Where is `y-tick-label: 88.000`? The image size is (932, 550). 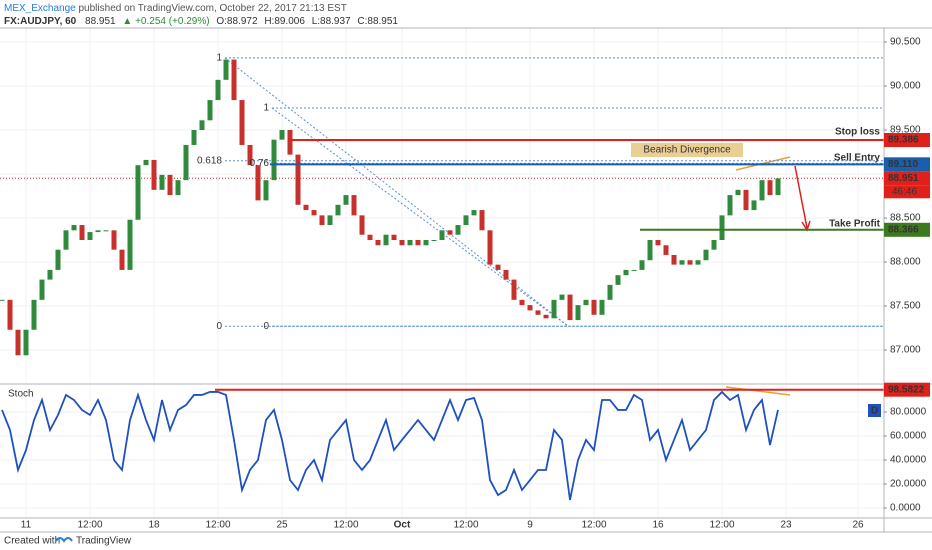
y-tick-label: 88.000 is located at coordinates (905, 262).